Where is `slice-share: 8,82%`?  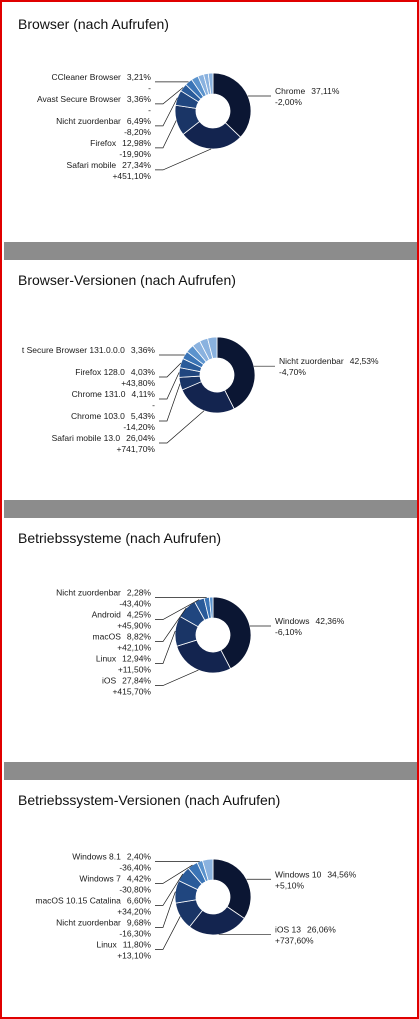 slice-share: 8,82% is located at coordinates (139, 637).